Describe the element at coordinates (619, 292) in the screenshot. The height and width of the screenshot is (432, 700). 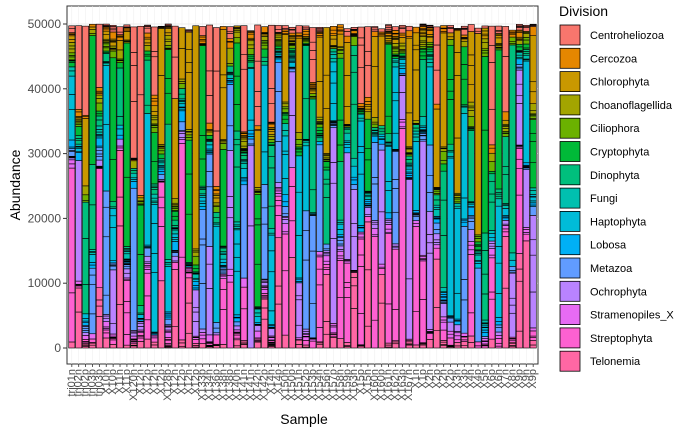
I see `legend-label: Ochrophyta` at that location.